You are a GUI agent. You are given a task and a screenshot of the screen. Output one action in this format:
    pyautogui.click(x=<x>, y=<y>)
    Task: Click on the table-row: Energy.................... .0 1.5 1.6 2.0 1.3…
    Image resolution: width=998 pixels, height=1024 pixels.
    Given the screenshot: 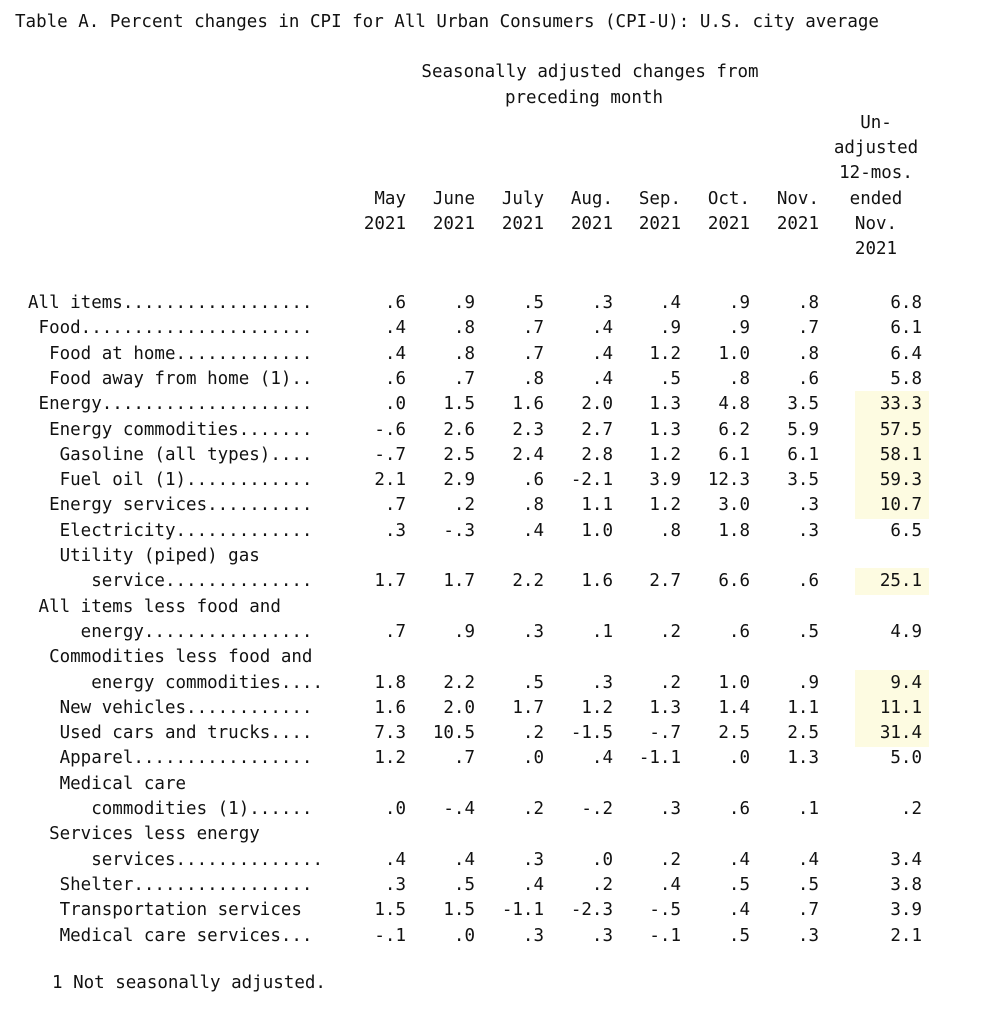 What is the action you would take?
    pyautogui.click(x=499, y=405)
    